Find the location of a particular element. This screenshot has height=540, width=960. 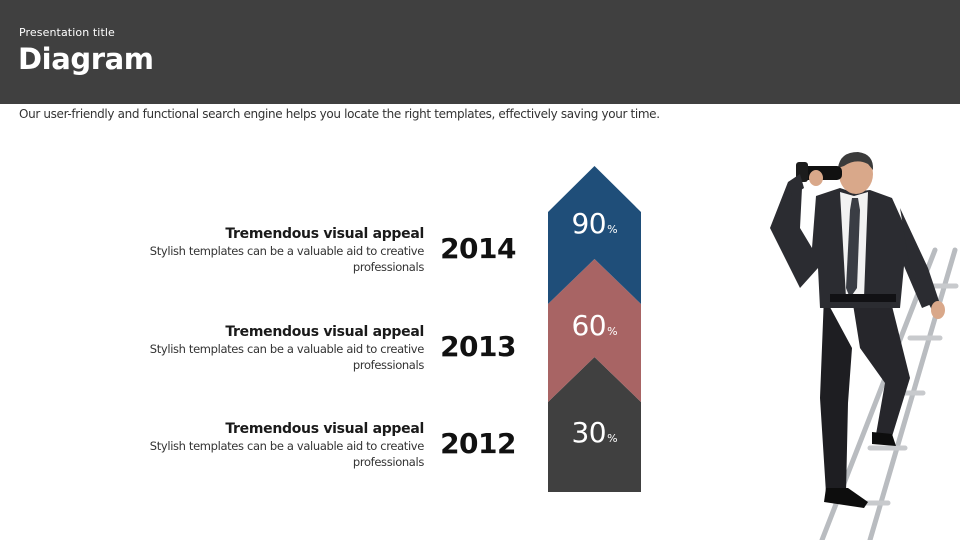

percent-value: 60 is located at coordinates (589, 325).